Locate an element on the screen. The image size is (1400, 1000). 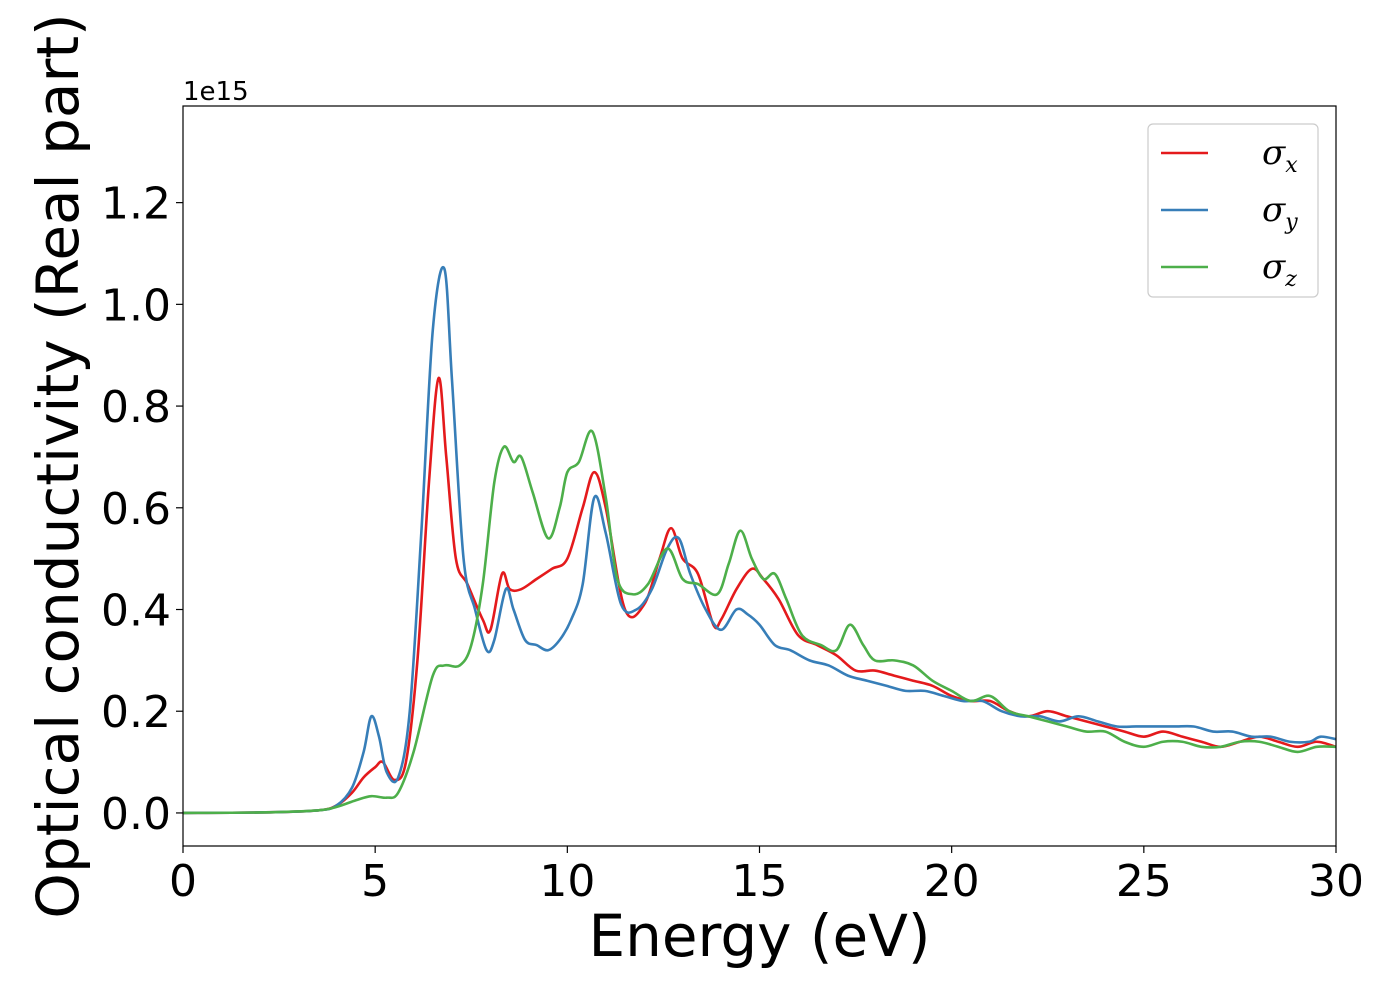
x-tick-label: 0 is located at coordinates (183, 881).